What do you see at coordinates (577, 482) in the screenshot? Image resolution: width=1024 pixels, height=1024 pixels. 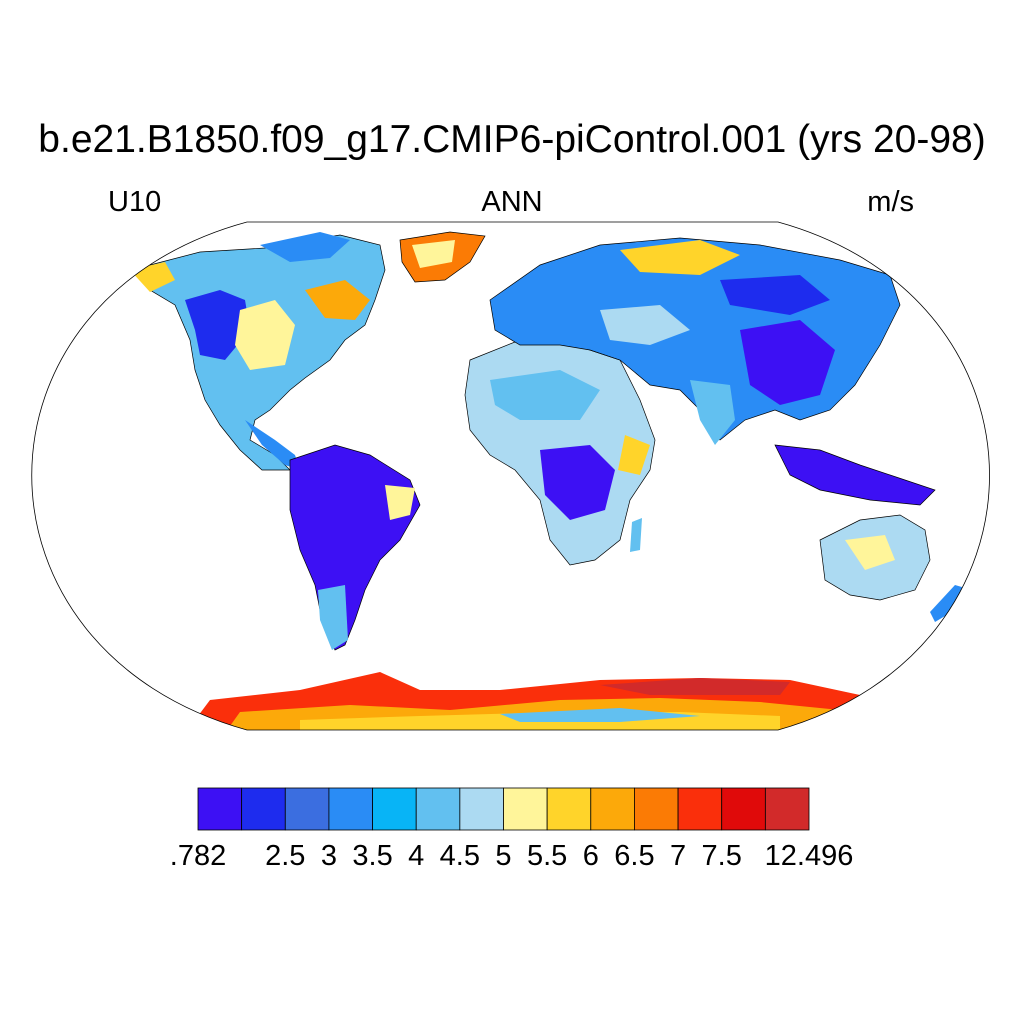 I see `africa-central` at bounding box center [577, 482].